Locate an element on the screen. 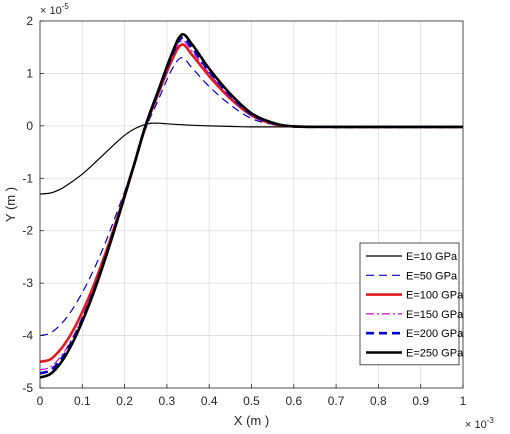  legend-label-1: E=10 GPa is located at coordinates (432, 257).